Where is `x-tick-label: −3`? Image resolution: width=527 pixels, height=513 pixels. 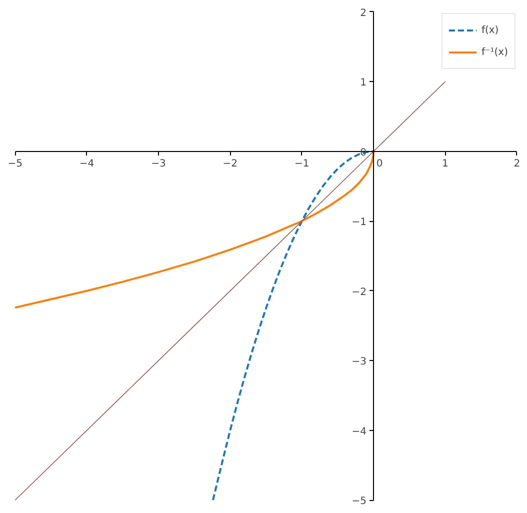
x-tick-label: −3 is located at coordinates (158, 164).